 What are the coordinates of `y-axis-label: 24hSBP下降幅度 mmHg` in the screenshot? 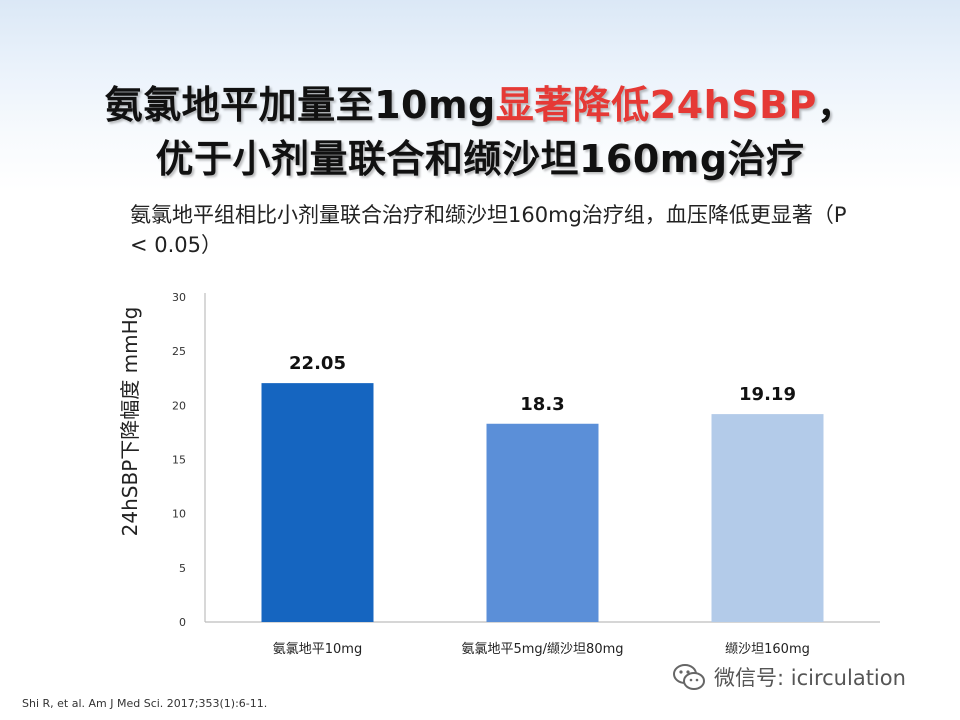 It's located at (130, 422).